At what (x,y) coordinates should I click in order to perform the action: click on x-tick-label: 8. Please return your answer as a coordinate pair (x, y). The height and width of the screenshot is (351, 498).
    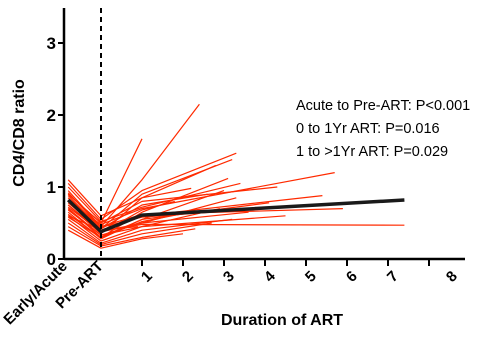
    Looking at the image, I should click on (452, 277).